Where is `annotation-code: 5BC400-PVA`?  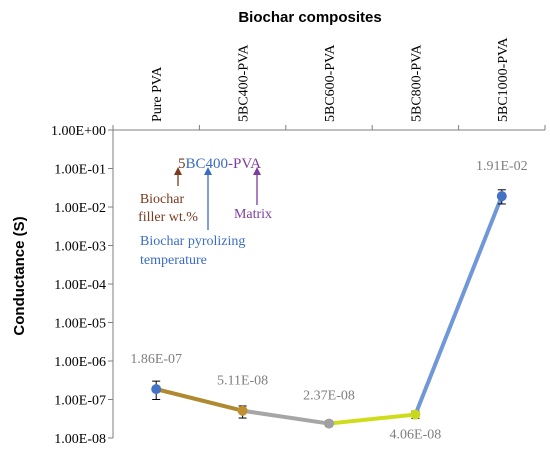 annotation-code: 5BC400-PVA is located at coordinates (219, 164).